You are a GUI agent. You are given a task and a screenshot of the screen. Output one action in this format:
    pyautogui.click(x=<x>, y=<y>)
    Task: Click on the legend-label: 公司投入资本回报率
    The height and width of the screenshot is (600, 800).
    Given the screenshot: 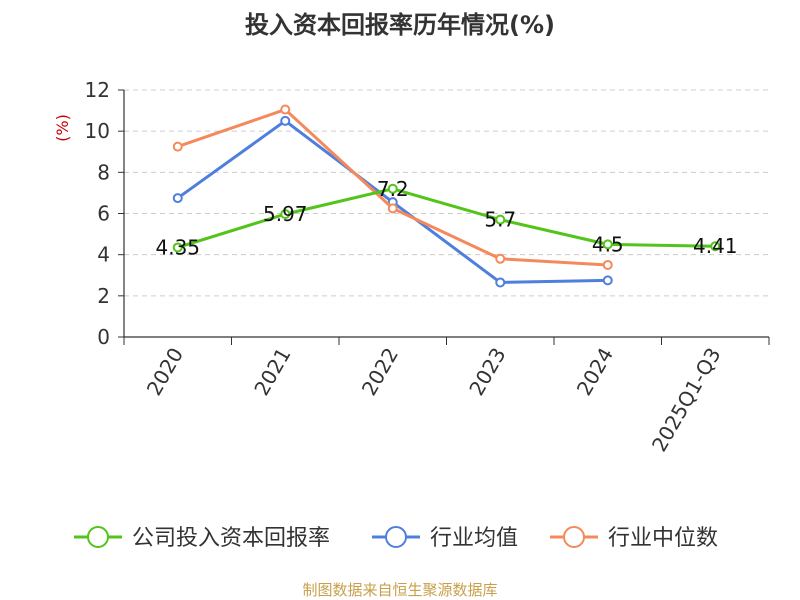 What is the action you would take?
    pyautogui.click(x=231, y=538)
    